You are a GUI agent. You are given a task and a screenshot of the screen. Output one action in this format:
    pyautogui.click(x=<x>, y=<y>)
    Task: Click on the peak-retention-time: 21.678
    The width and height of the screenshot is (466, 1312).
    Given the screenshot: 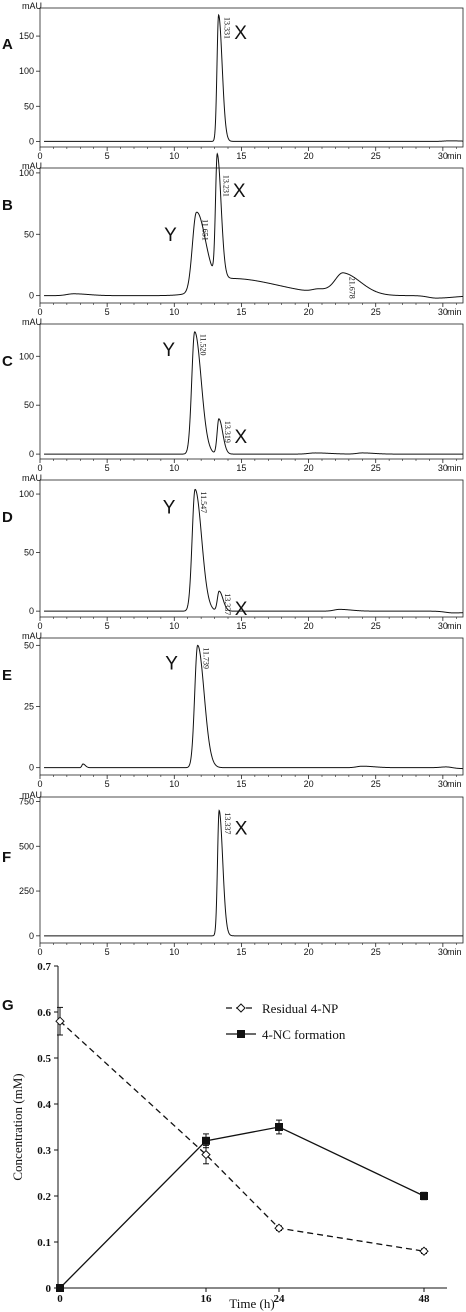 What is the action you would take?
    pyautogui.click(x=351, y=288)
    